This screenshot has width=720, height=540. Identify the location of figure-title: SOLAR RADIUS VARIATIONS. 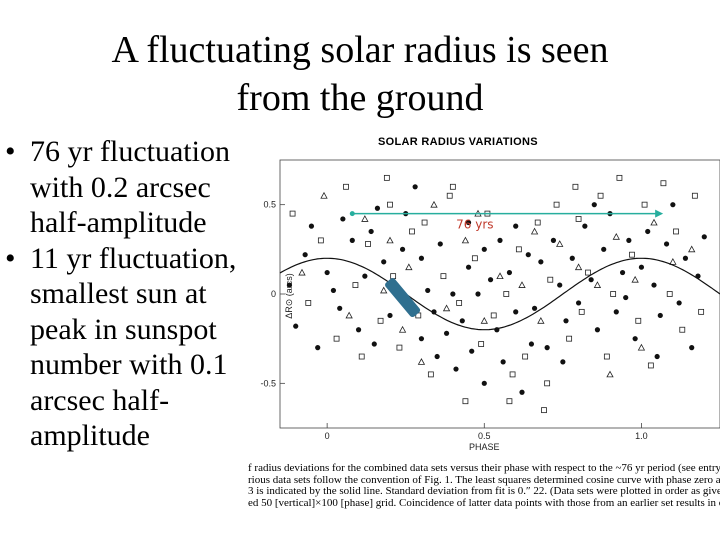
(458, 142).